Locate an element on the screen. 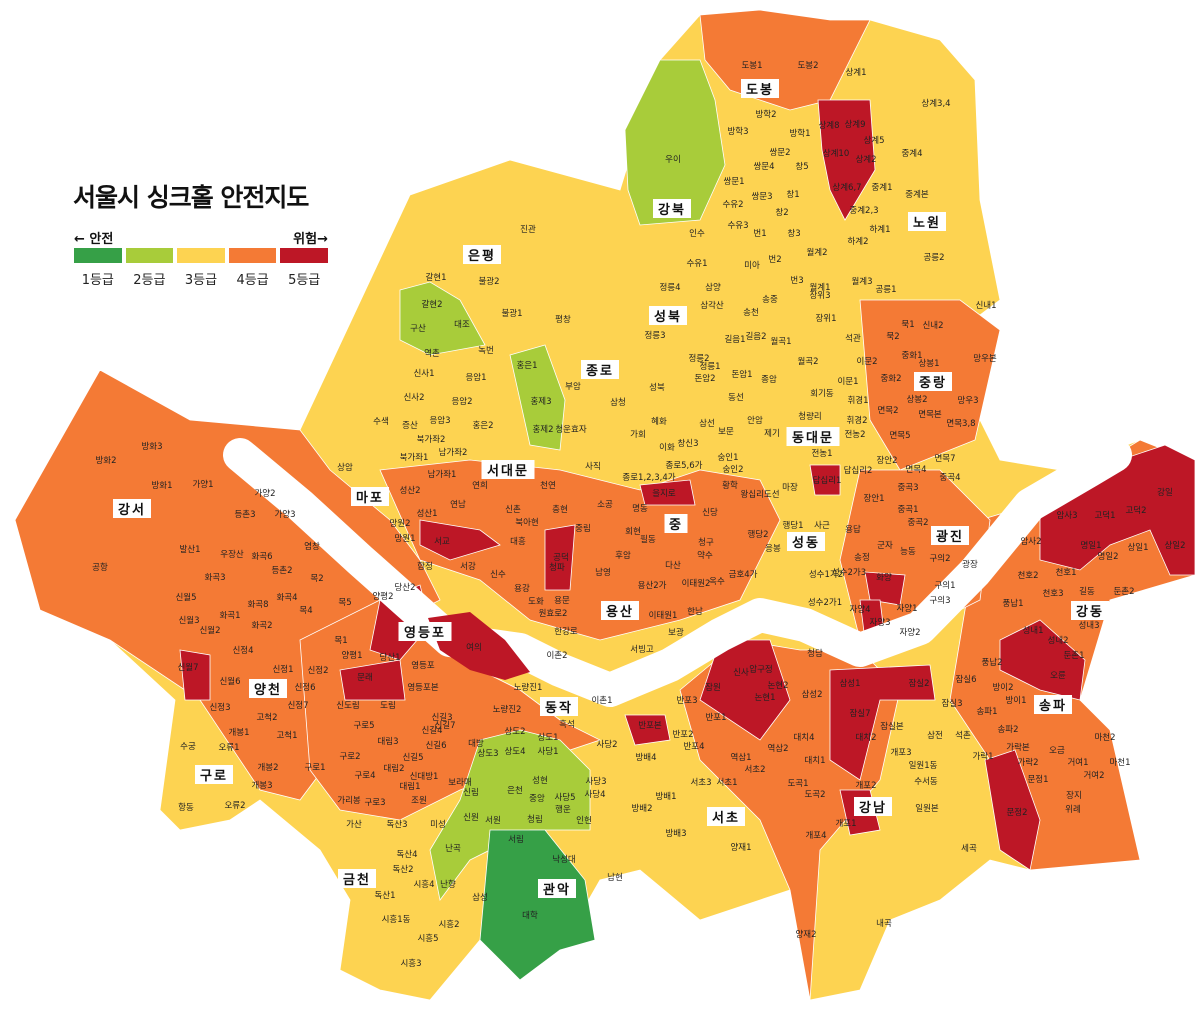 The width and height of the screenshot is (1200, 1009). dong-label: 역삼2 is located at coordinates (777, 748).